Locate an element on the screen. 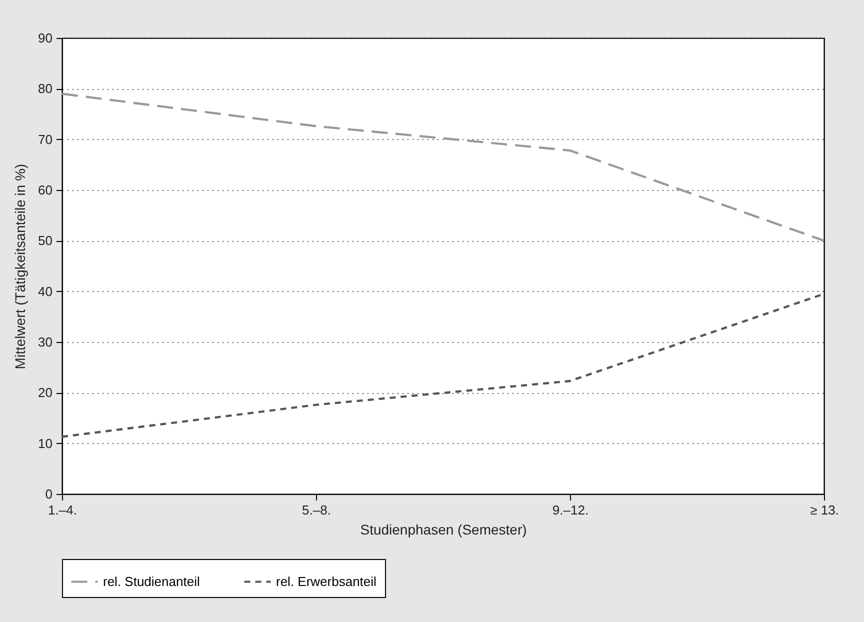  y-tick-label: 30 is located at coordinates (45, 342).